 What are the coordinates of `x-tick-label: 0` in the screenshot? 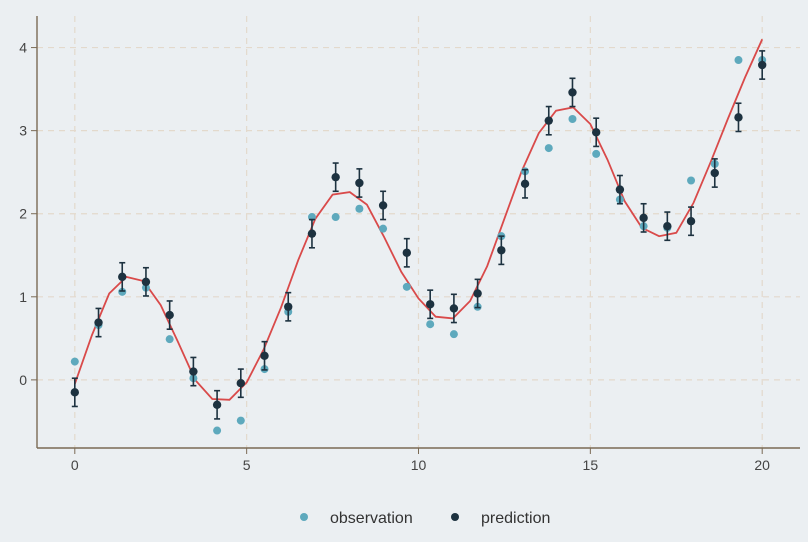 It's located at (75, 465).